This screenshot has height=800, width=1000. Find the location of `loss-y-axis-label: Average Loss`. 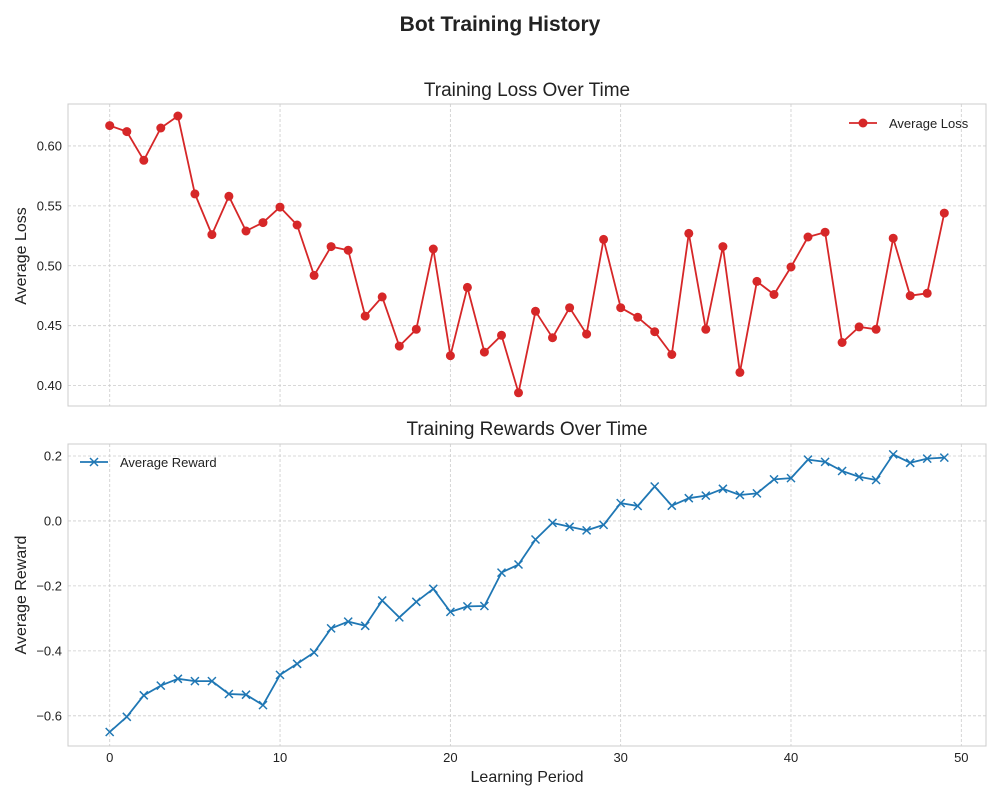

loss-y-axis-label: Average Loss is located at coordinates (21, 256).